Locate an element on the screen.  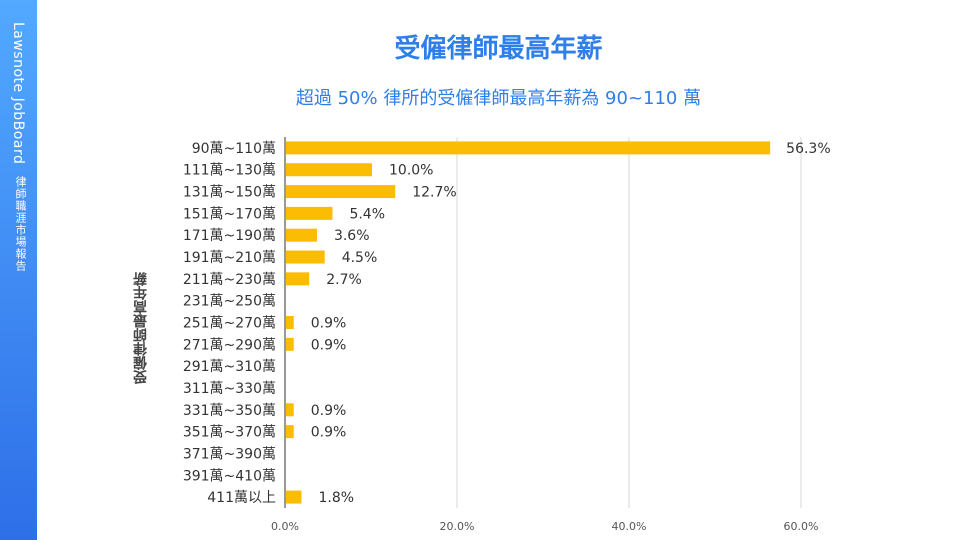
x-tick-label: 0.0% is located at coordinates (285, 526).